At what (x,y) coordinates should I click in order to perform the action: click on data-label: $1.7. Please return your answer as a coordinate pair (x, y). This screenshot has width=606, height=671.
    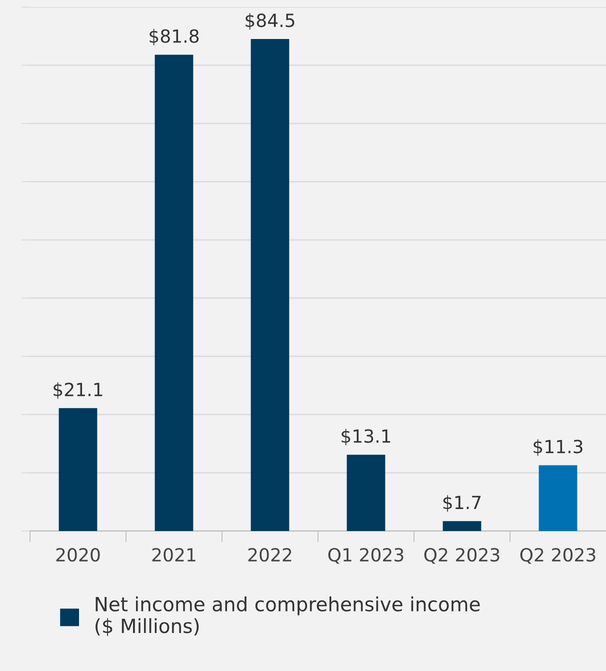
    Looking at the image, I should click on (462, 503).